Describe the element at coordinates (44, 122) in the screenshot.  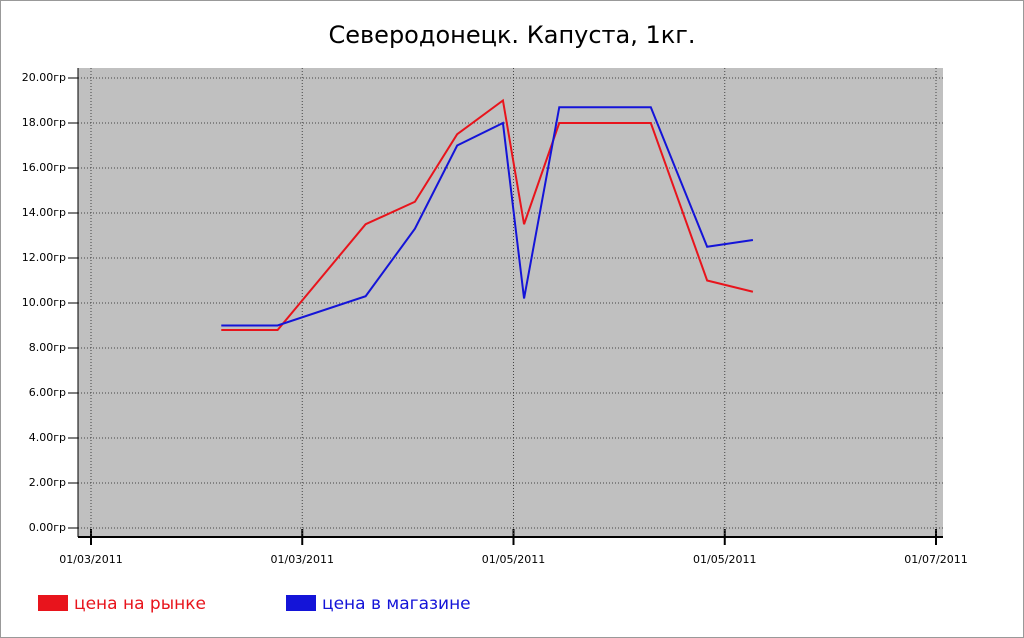
I see `y-tick-label: 18.00гр` at that location.